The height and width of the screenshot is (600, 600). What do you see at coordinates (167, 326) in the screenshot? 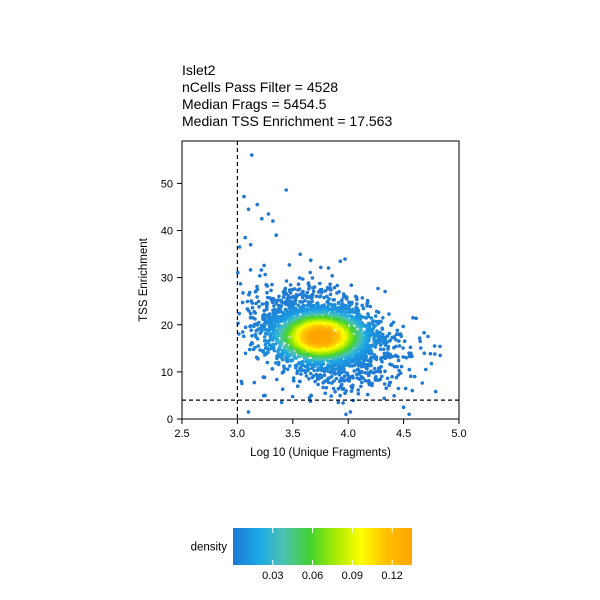
I see `y-tick-label: 20` at bounding box center [167, 326].